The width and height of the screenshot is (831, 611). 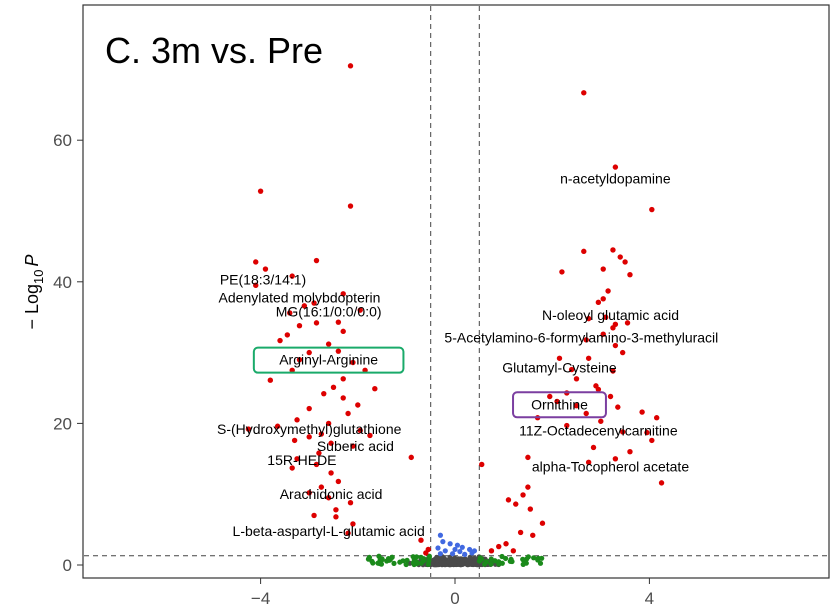 I want to click on y-tick-label: 0, so click(x=67, y=565).